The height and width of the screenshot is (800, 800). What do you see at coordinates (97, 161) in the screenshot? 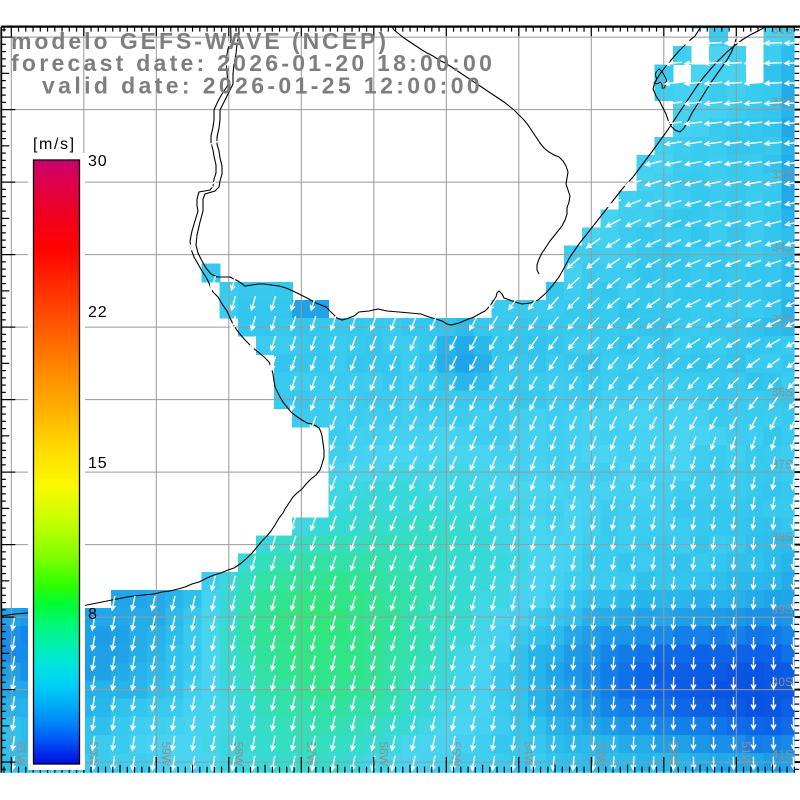
I see `svg-text: 30` at bounding box center [97, 161].